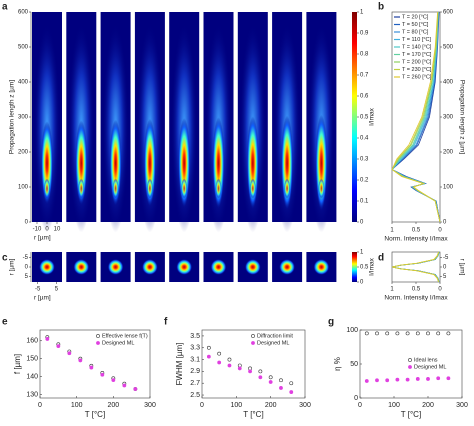 The height and width of the screenshot is (426, 474). I want to click on legend-label: T = 140 [°C], so click(417, 47).